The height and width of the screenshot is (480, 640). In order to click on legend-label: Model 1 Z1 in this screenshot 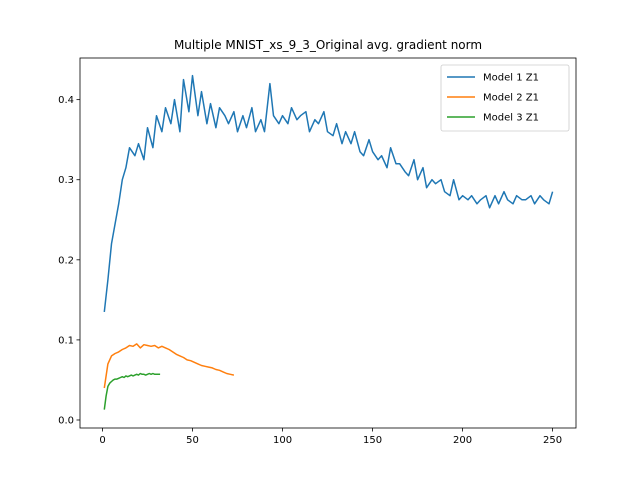, I will do `click(511, 78)`.